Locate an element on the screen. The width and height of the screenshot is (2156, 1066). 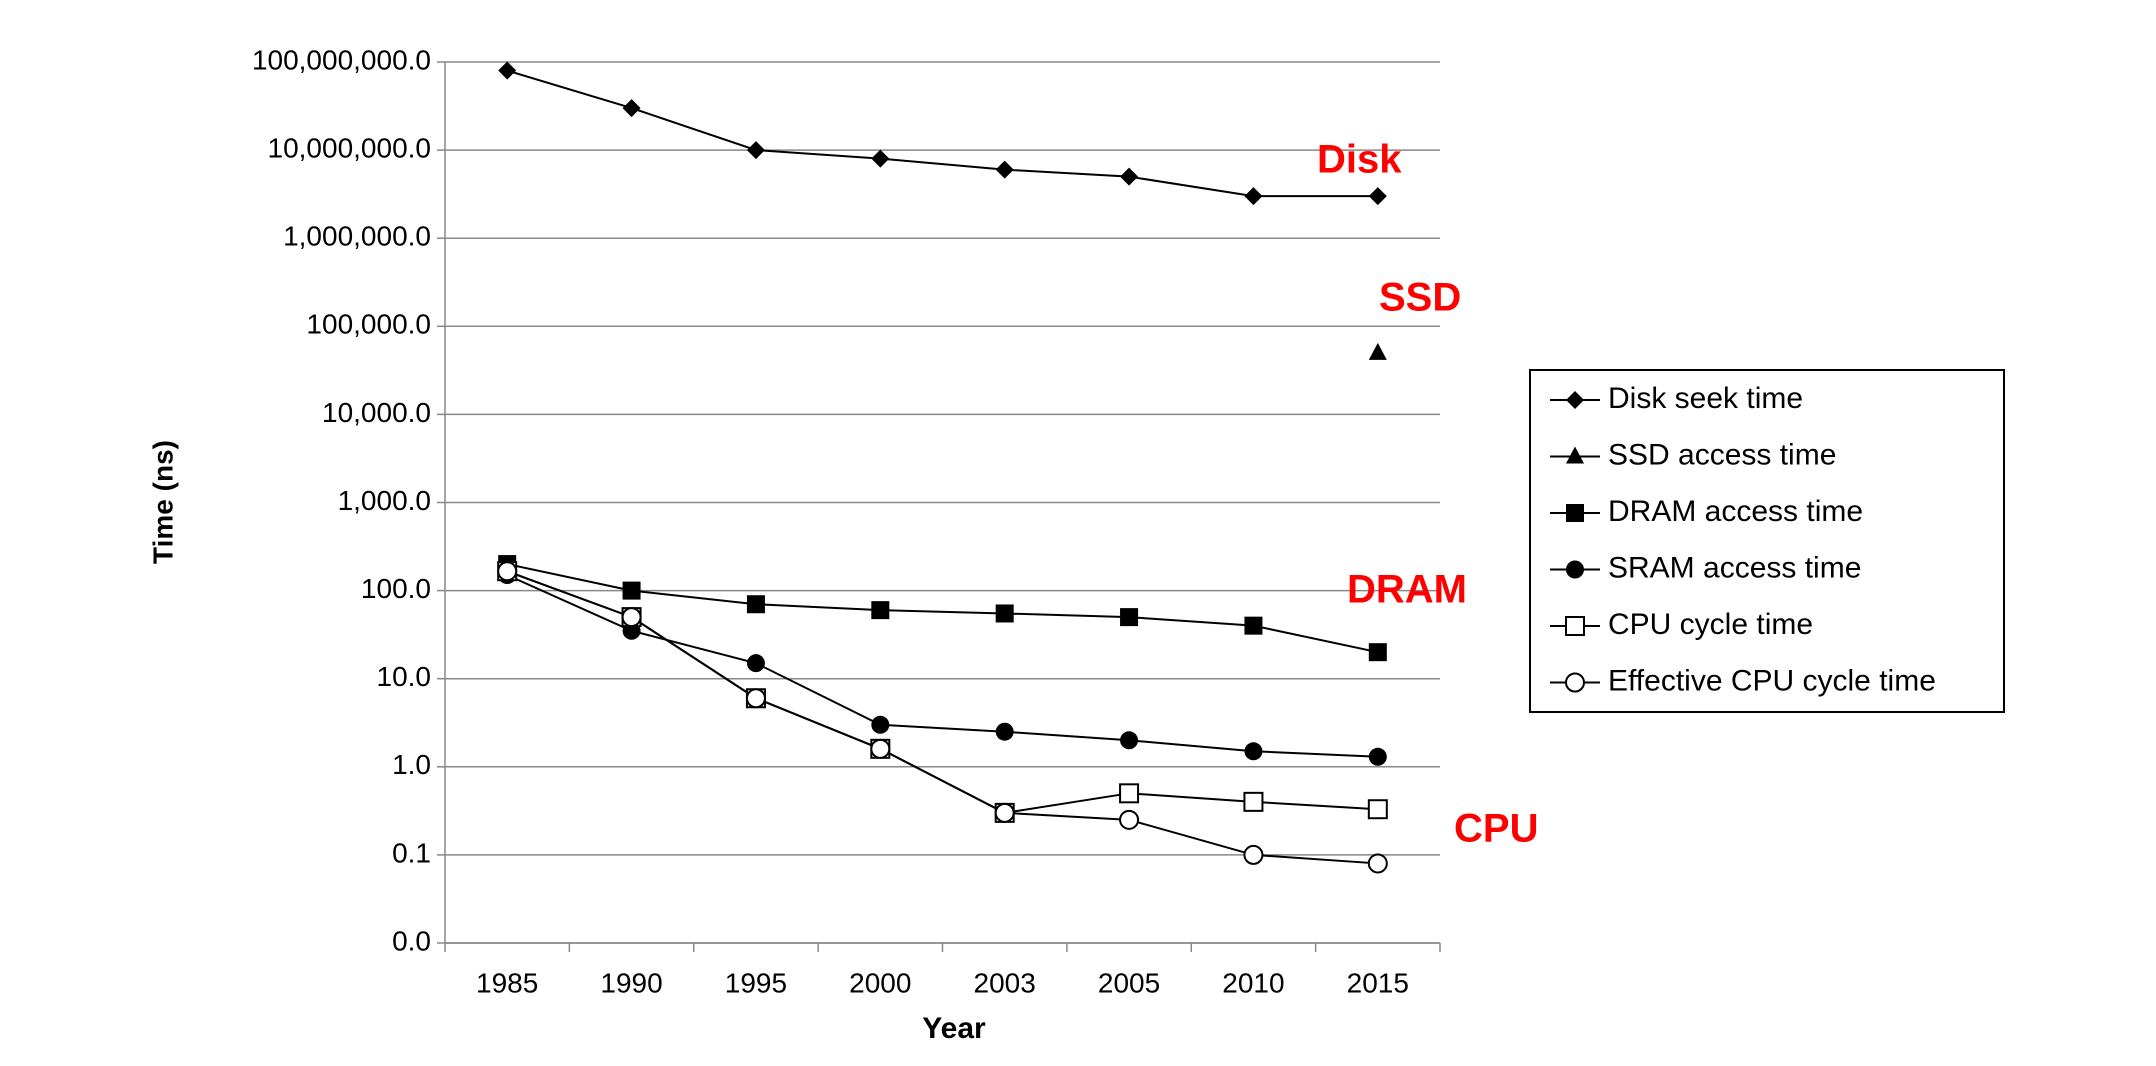
y-tick-label: 100,000.0 is located at coordinates (368, 324).